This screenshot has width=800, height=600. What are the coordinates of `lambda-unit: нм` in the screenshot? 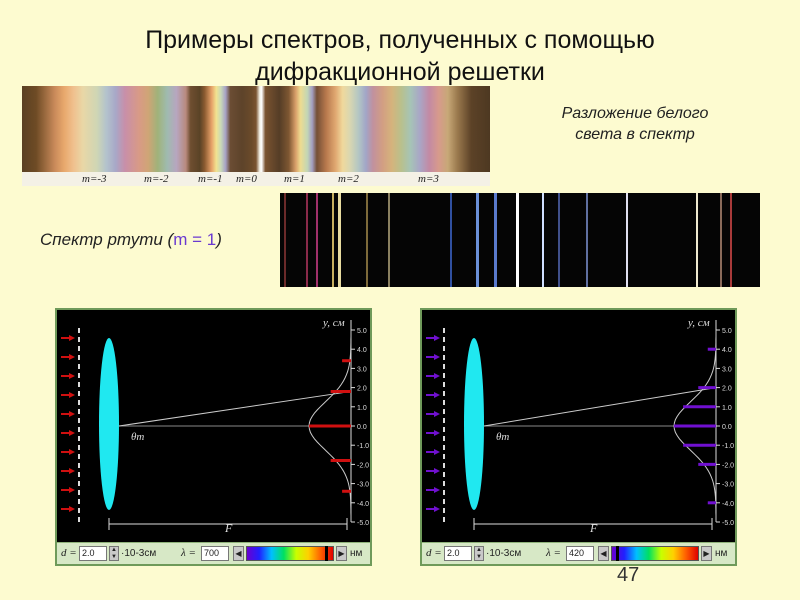 It's located at (721, 553).